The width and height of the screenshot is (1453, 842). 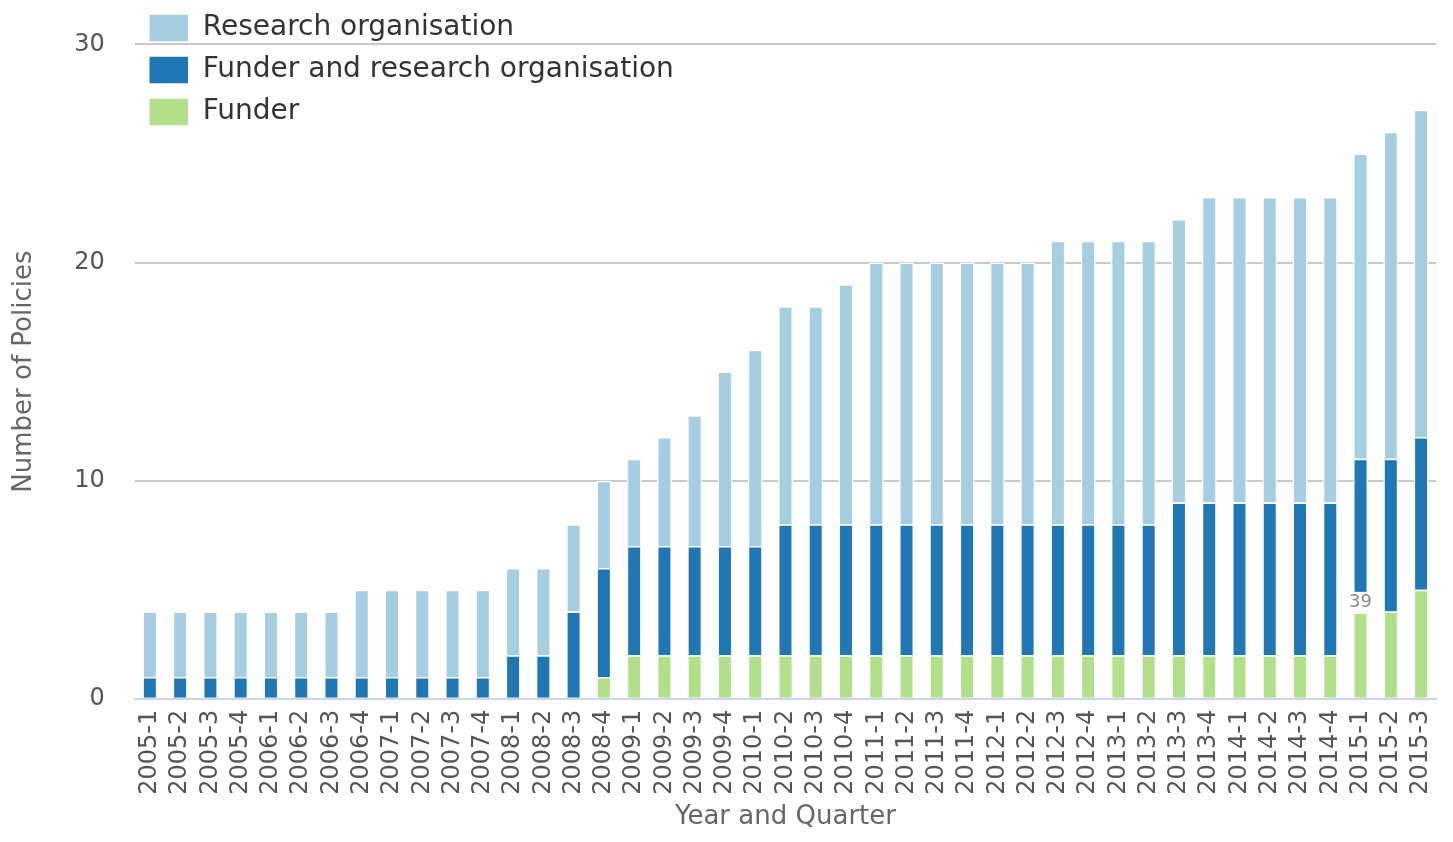 What do you see at coordinates (571, 752) in the screenshot?
I see `x-tick-label: 2008-3` at bounding box center [571, 752].